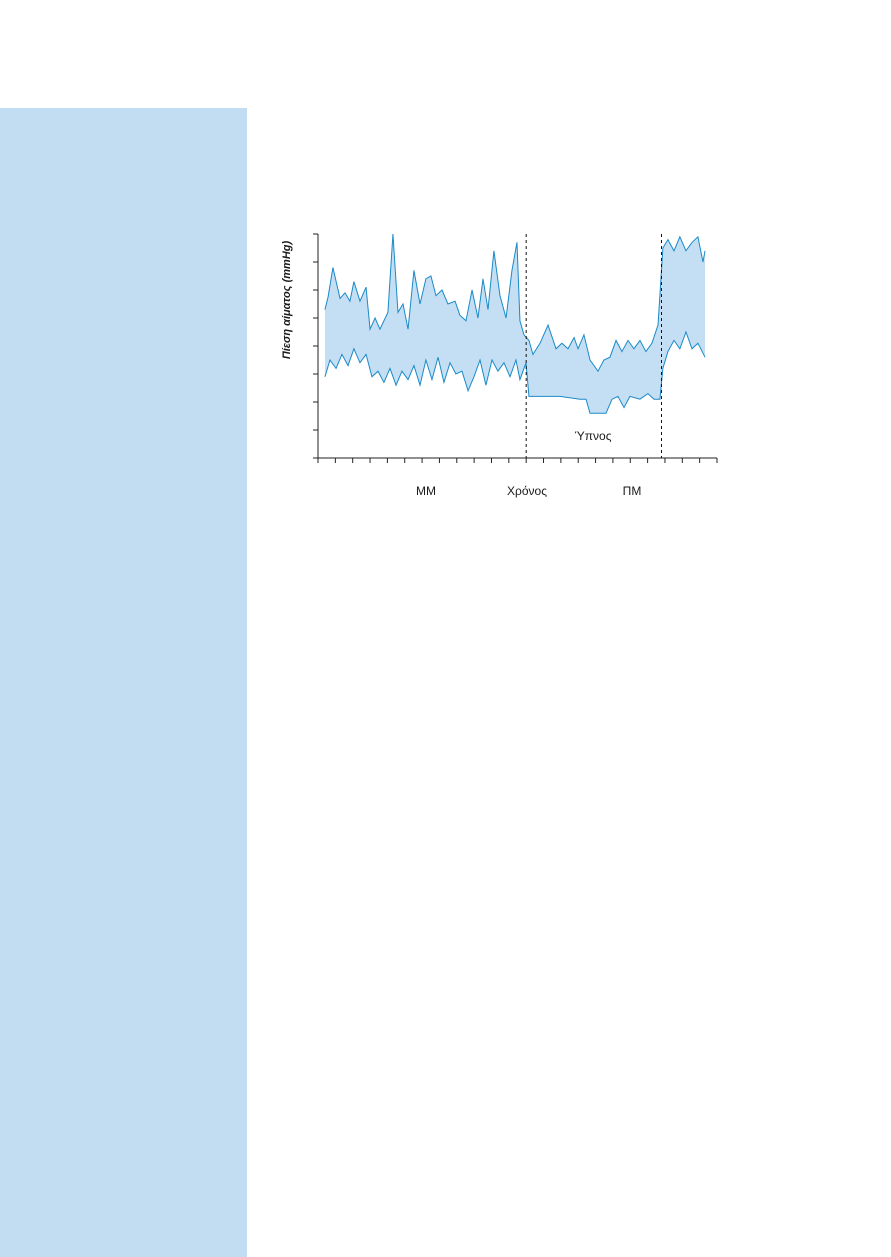 The height and width of the screenshot is (1257, 891). What do you see at coordinates (426, 491) in the screenshot?
I see `annotation: ΜΜ` at bounding box center [426, 491].